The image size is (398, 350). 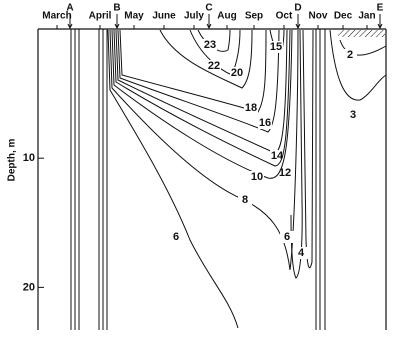 I want to click on marker-label: A, so click(x=69, y=8).